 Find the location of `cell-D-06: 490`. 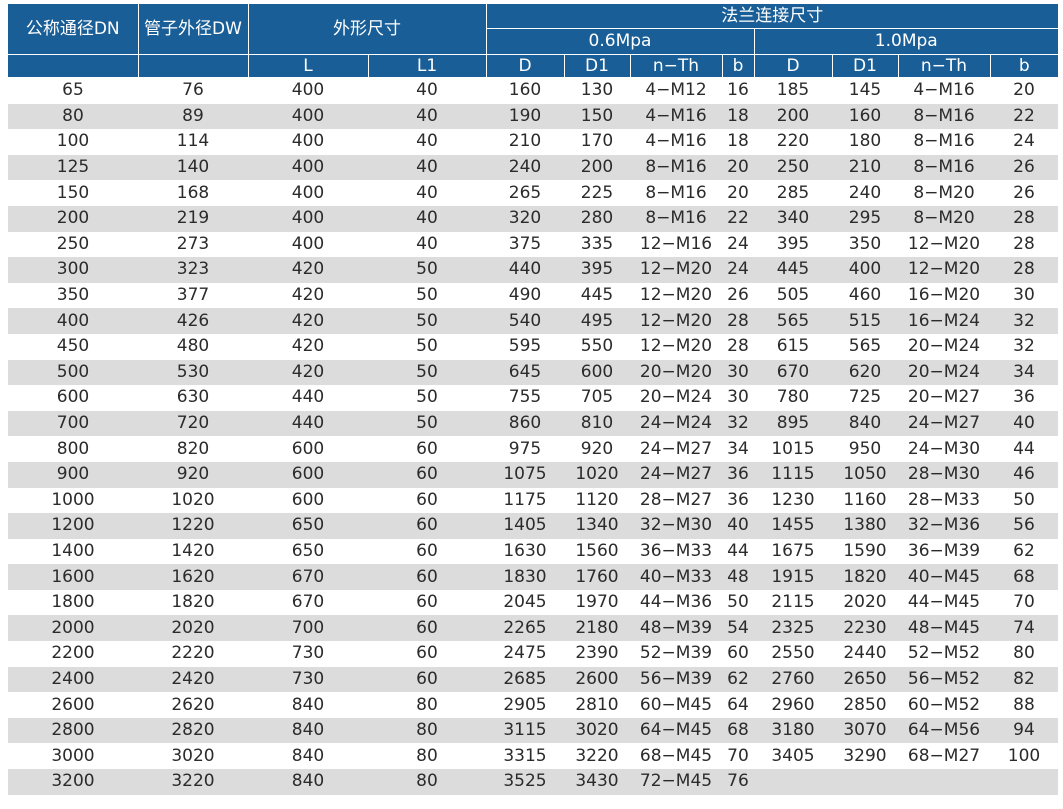

cell-D-06: 490 is located at coordinates (525, 295).